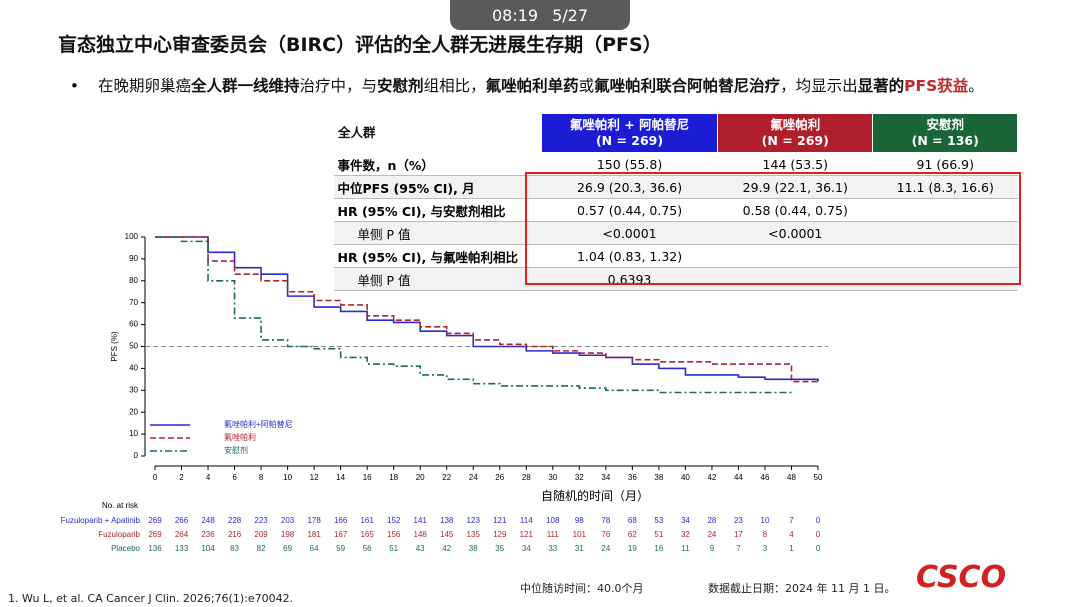 Image resolution: width=1080 pixels, height=607 pixels. Describe the element at coordinates (945, 140) in the screenshot. I see `header-line: (N = 136)` at that location.